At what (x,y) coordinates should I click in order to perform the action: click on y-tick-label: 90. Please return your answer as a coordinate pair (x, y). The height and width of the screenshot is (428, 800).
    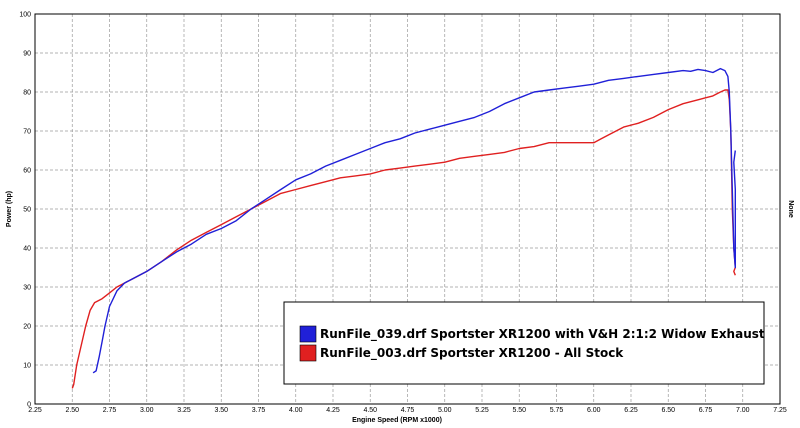
    Looking at the image, I should click on (27, 54).